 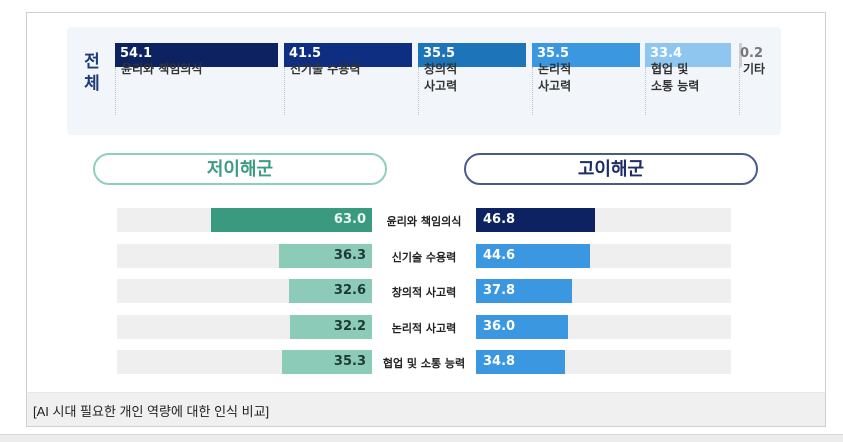 I want to click on high-value: 46.8, so click(x=499, y=219).